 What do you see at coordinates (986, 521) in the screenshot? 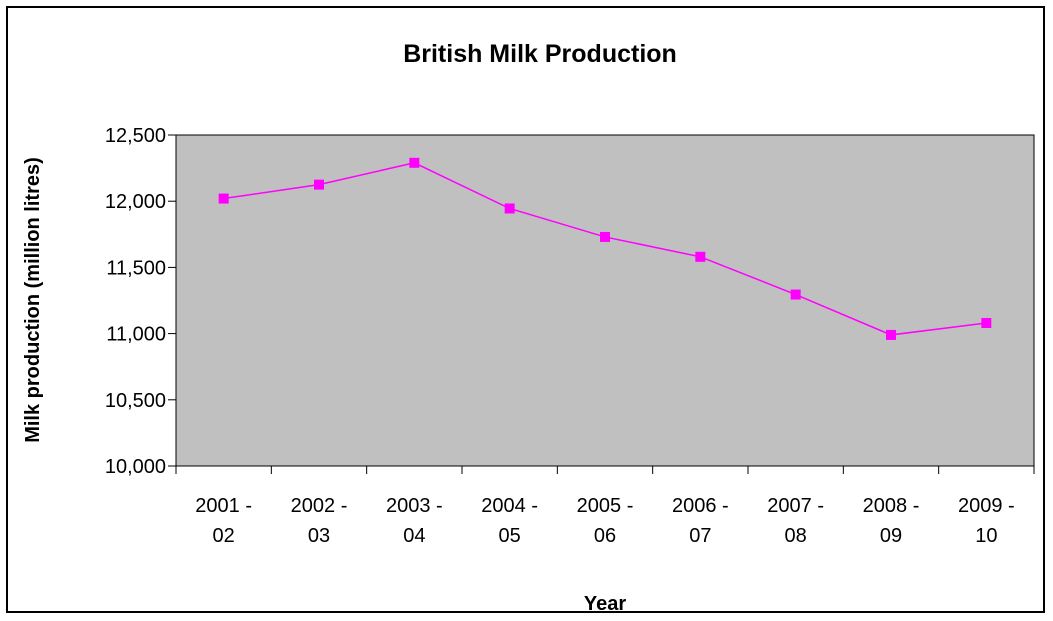
I see `x-tick-label: 2009 -10` at bounding box center [986, 521].